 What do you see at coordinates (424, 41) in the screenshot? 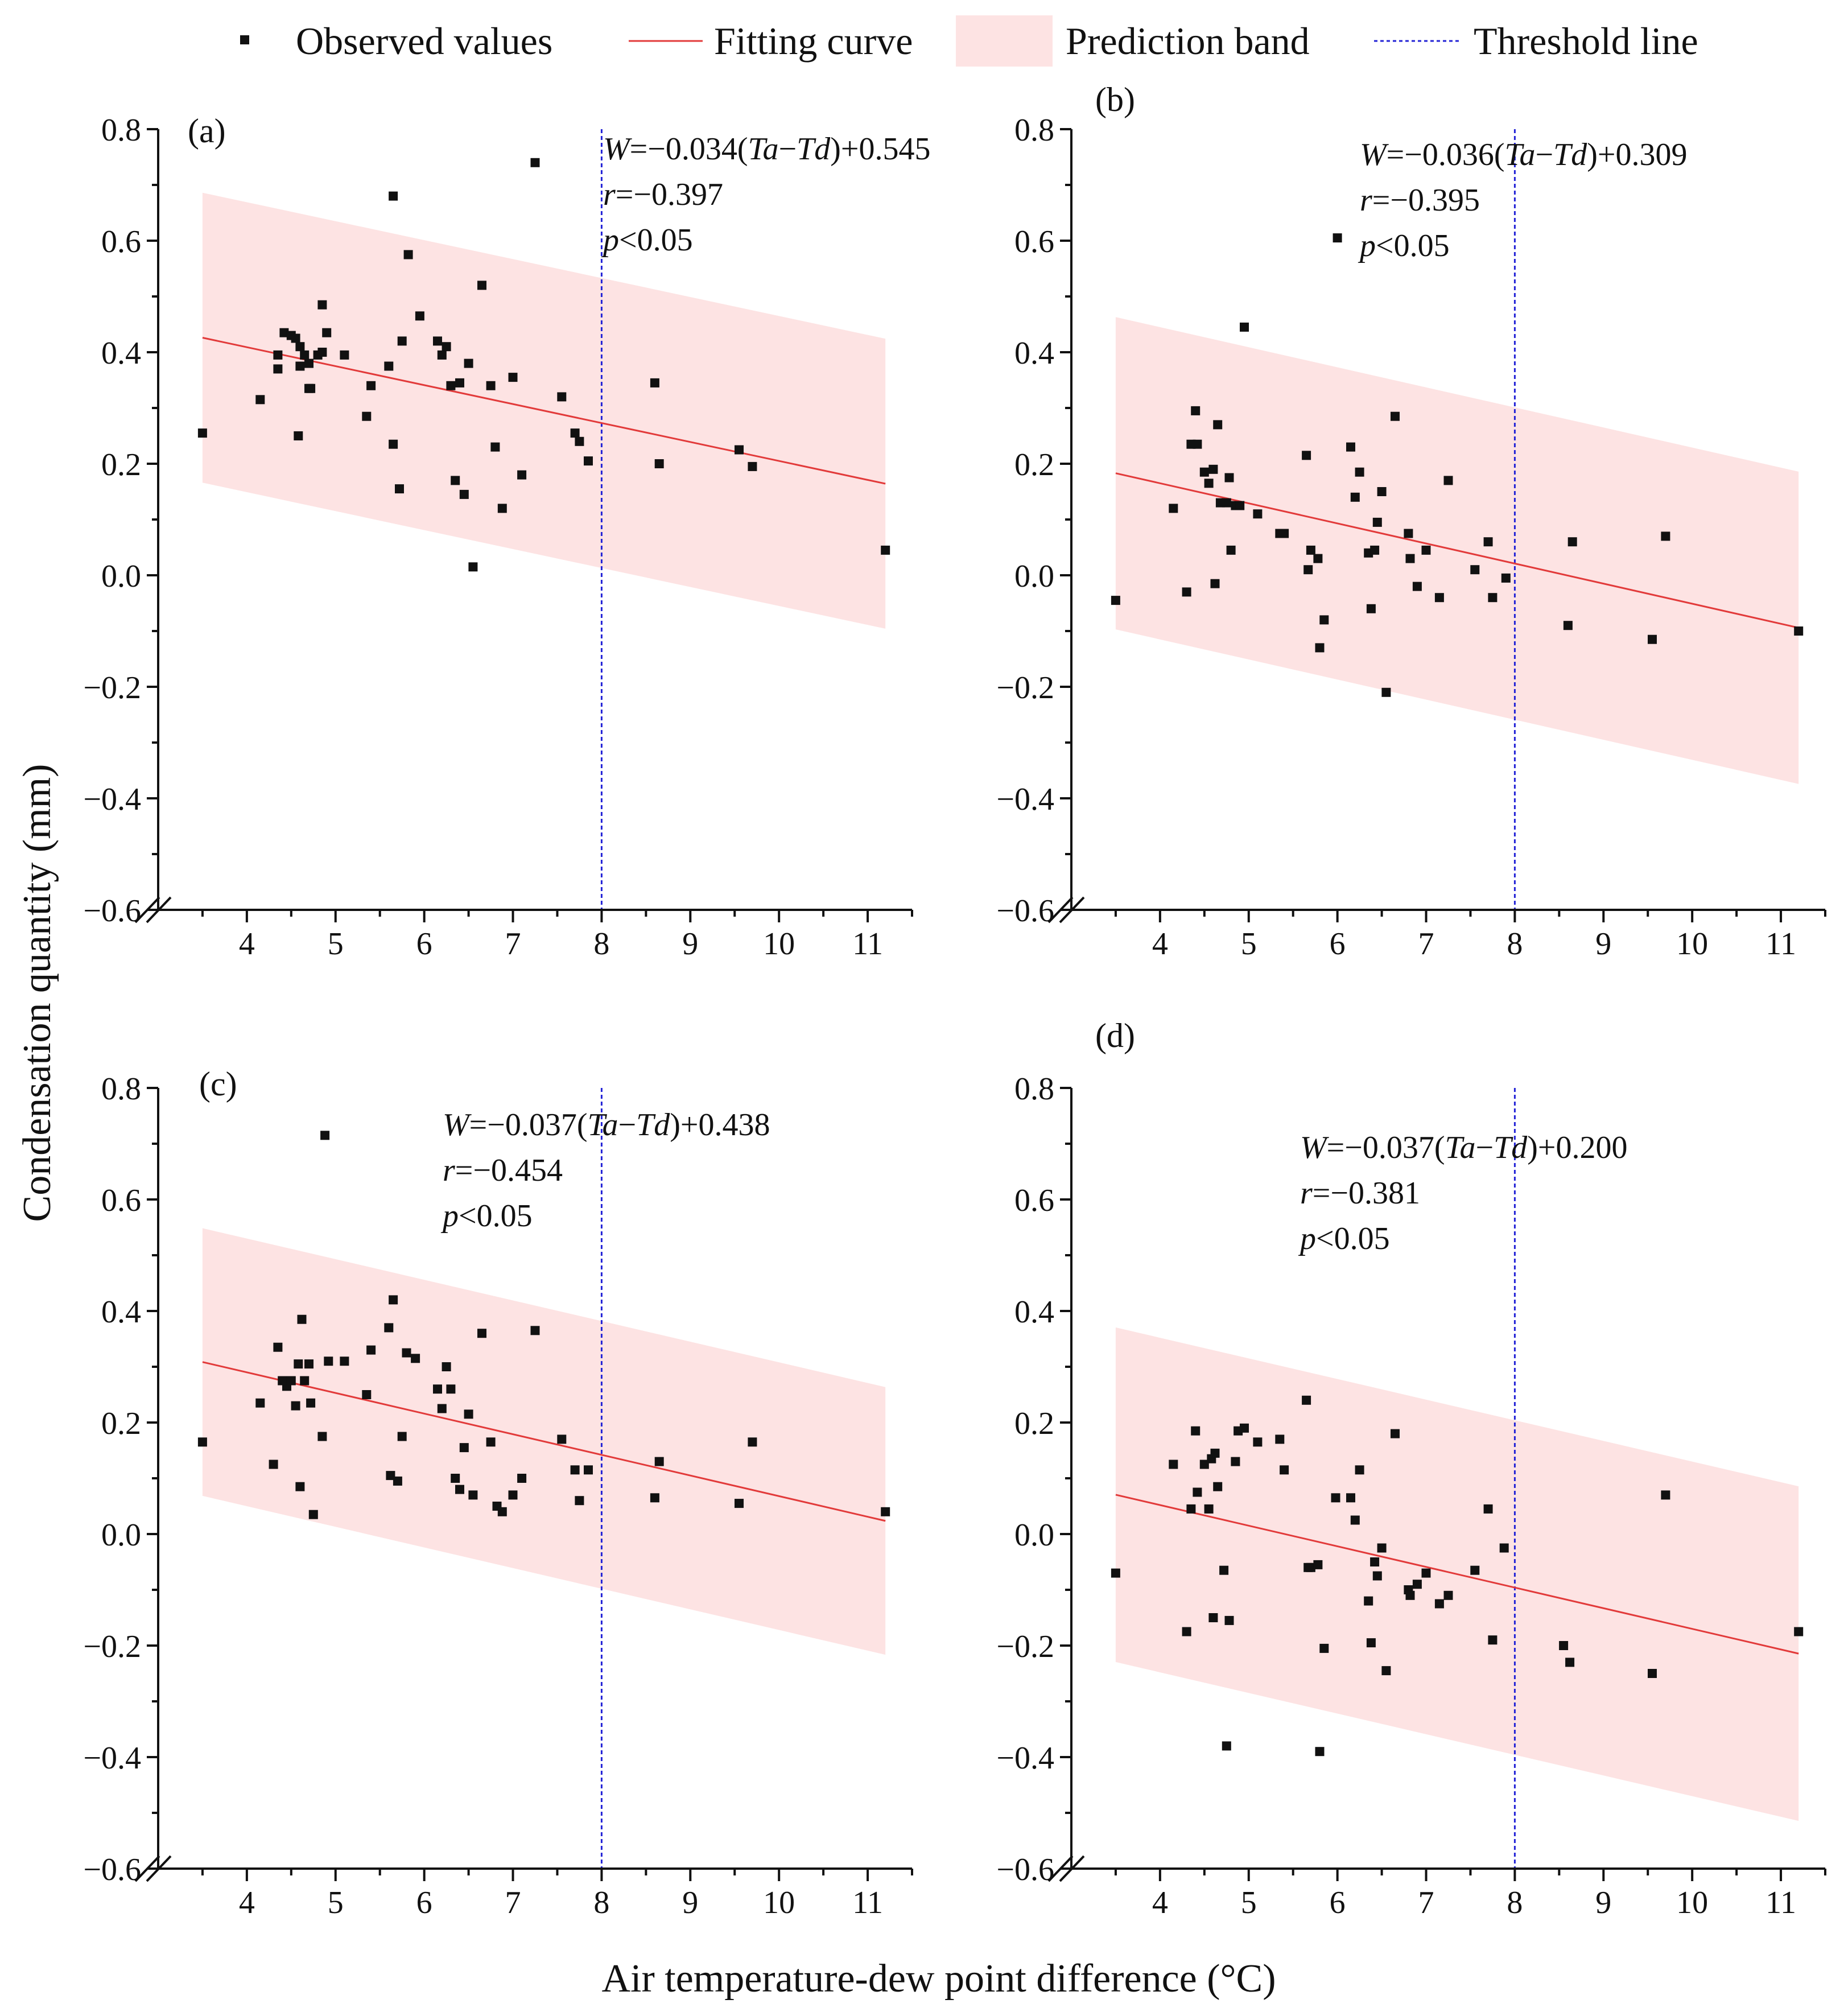
I see `legend-observed-label: Observed values` at bounding box center [424, 41].